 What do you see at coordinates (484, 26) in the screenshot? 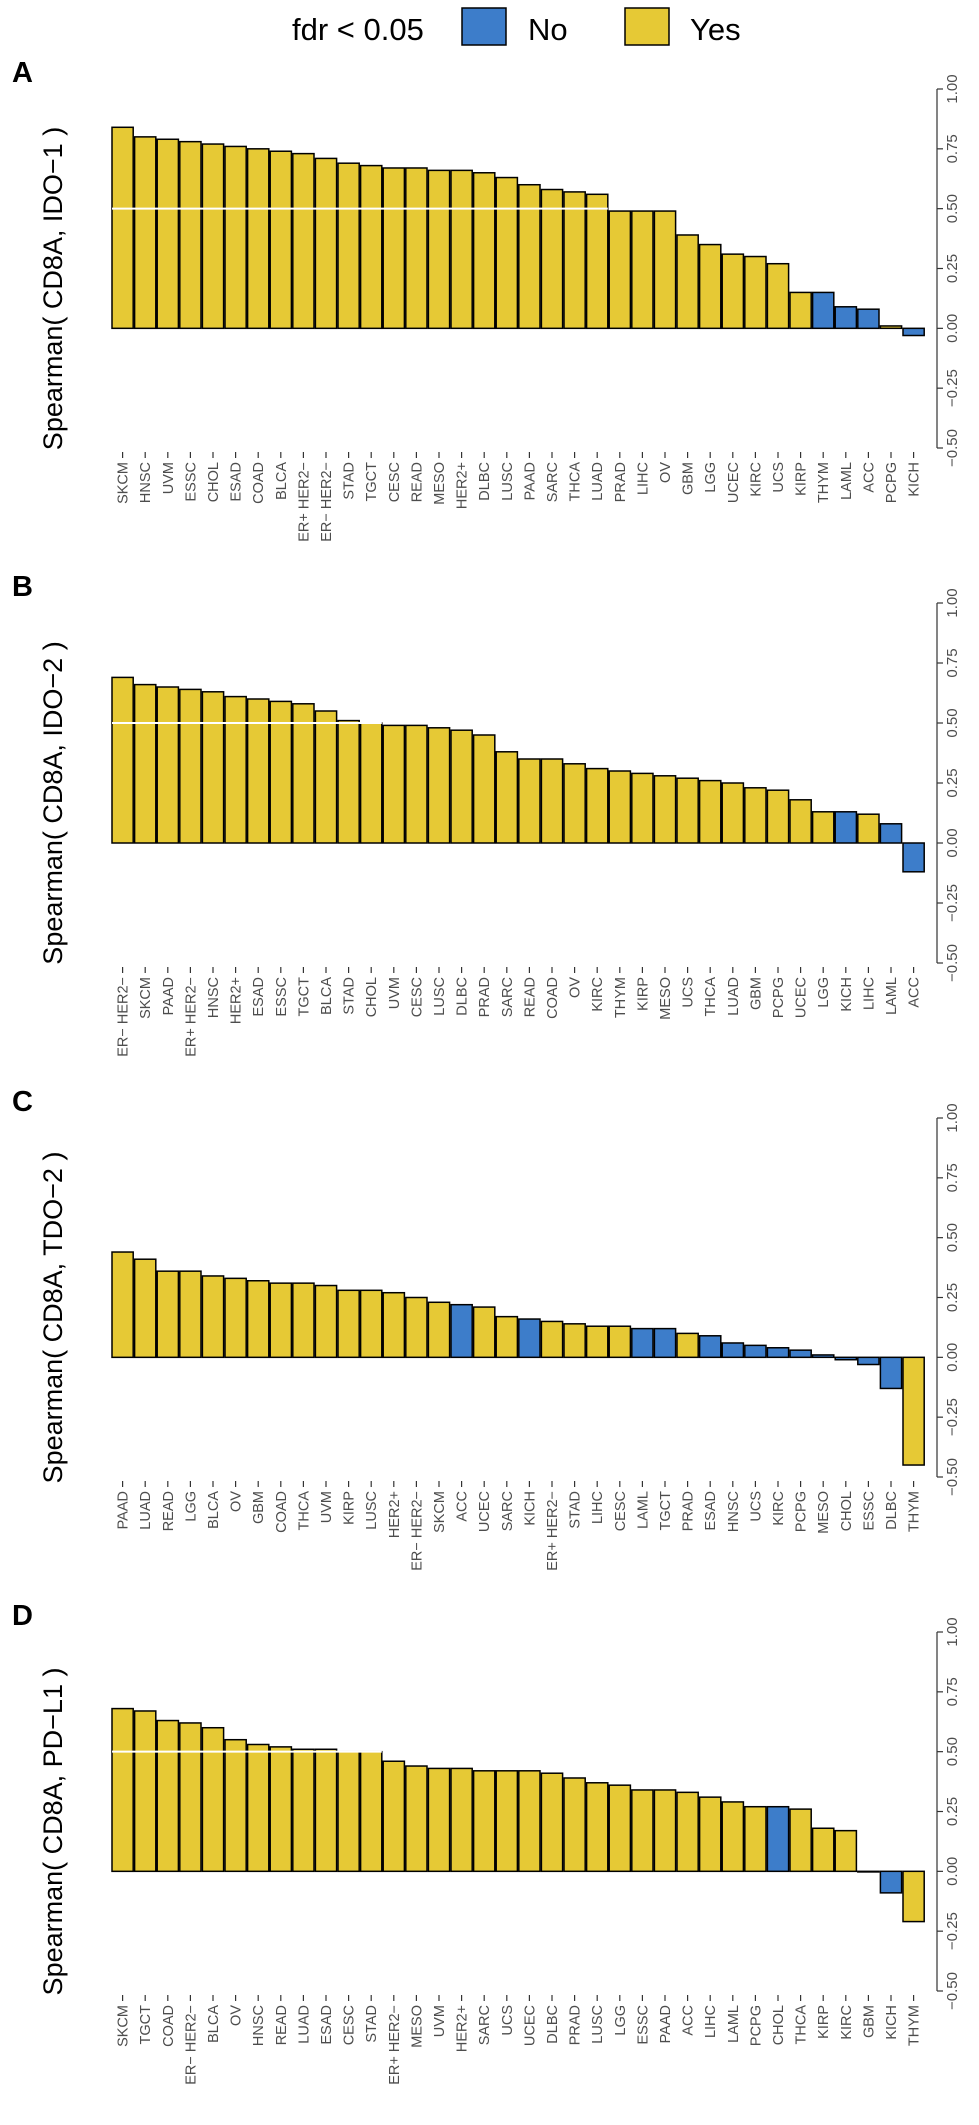
I see `legend-swatch-no` at bounding box center [484, 26].